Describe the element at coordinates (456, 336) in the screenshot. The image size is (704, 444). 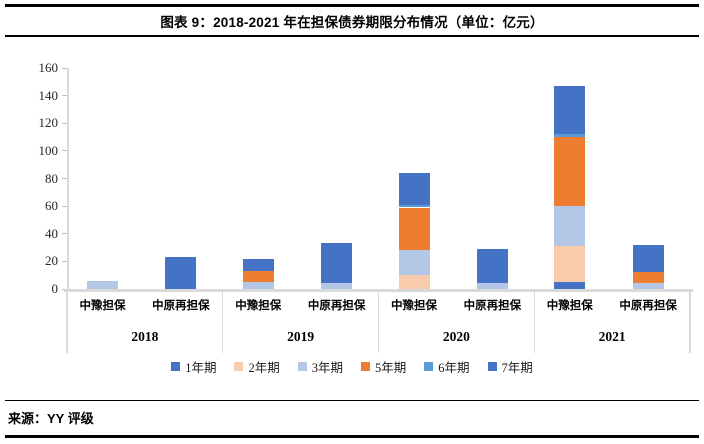
I see `year-label: 2020` at that location.